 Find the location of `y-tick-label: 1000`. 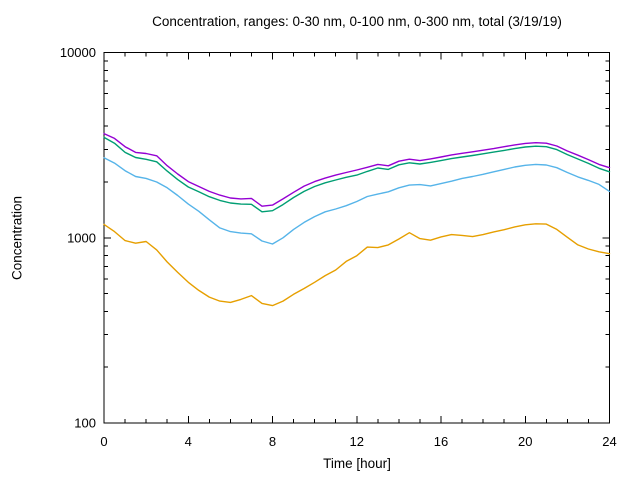

y-tick-label: 1000 is located at coordinates (81, 237).